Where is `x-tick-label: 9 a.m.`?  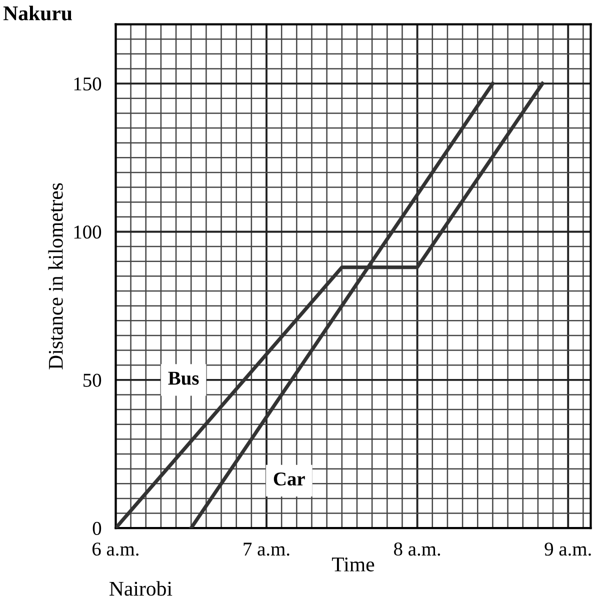
x-tick-label: 9 a.m. is located at coordinates (567, 549).